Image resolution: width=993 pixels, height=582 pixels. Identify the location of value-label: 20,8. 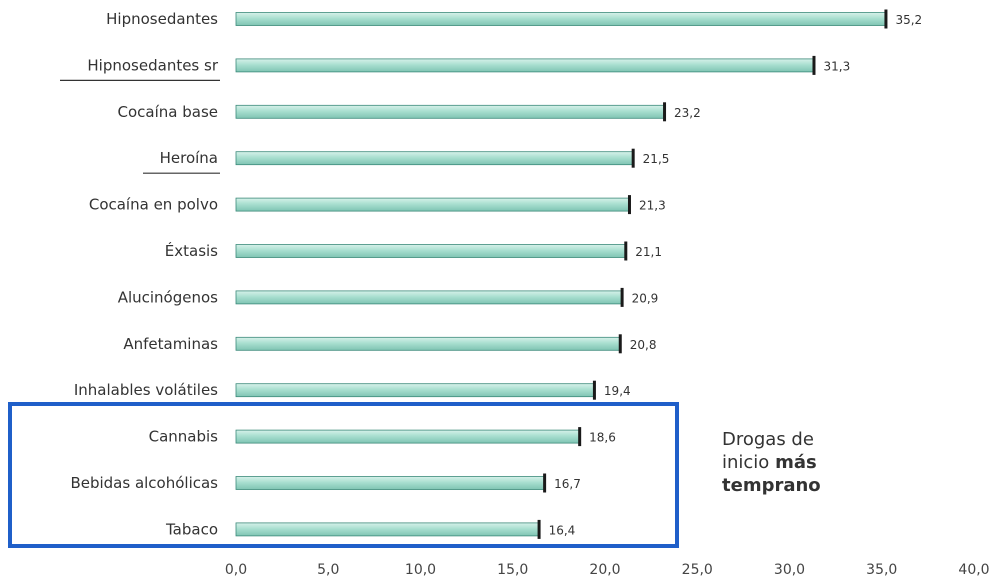
(643, 345).